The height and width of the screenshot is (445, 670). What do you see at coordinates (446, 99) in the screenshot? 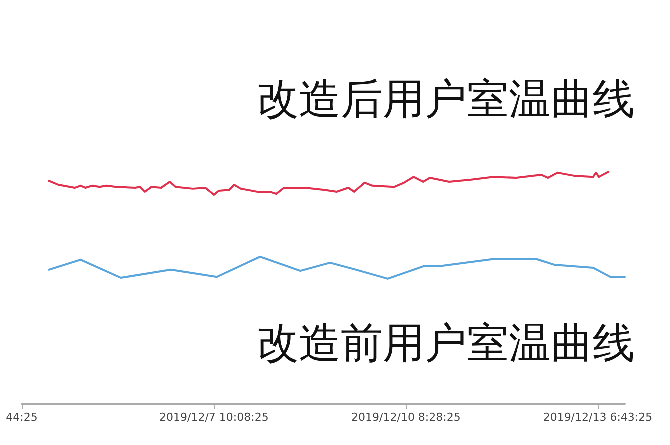
I see `text: 改造后用户室温曲线` at bounding box center [446, 99].